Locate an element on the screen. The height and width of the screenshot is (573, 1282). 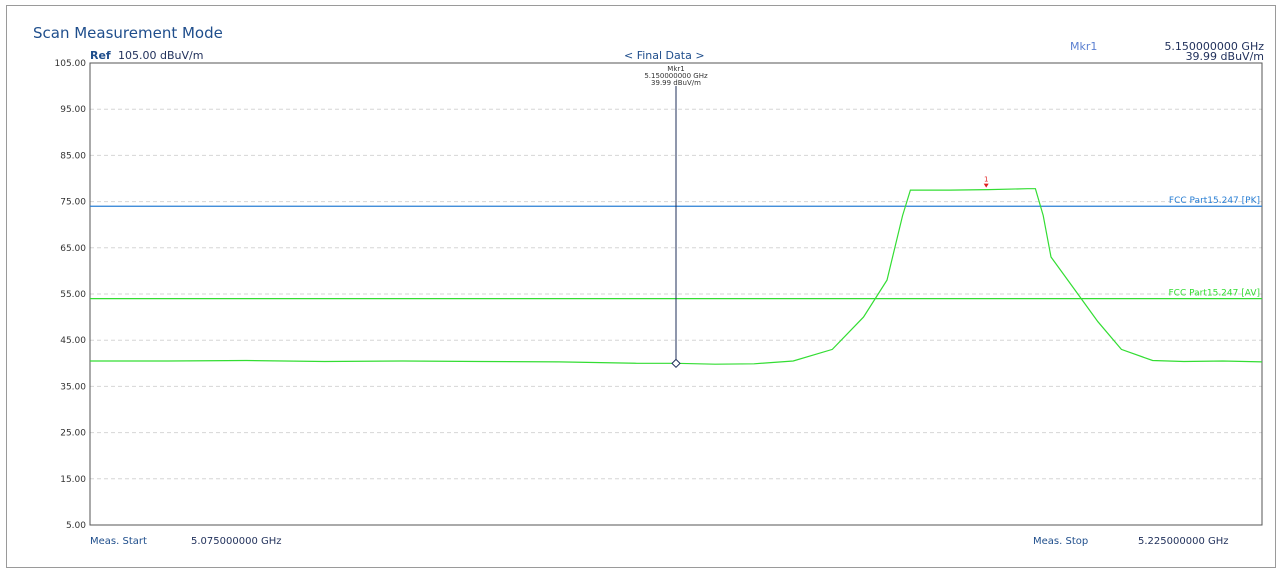
y-tick-label: 35.00 is located at coordinates (73, 387).